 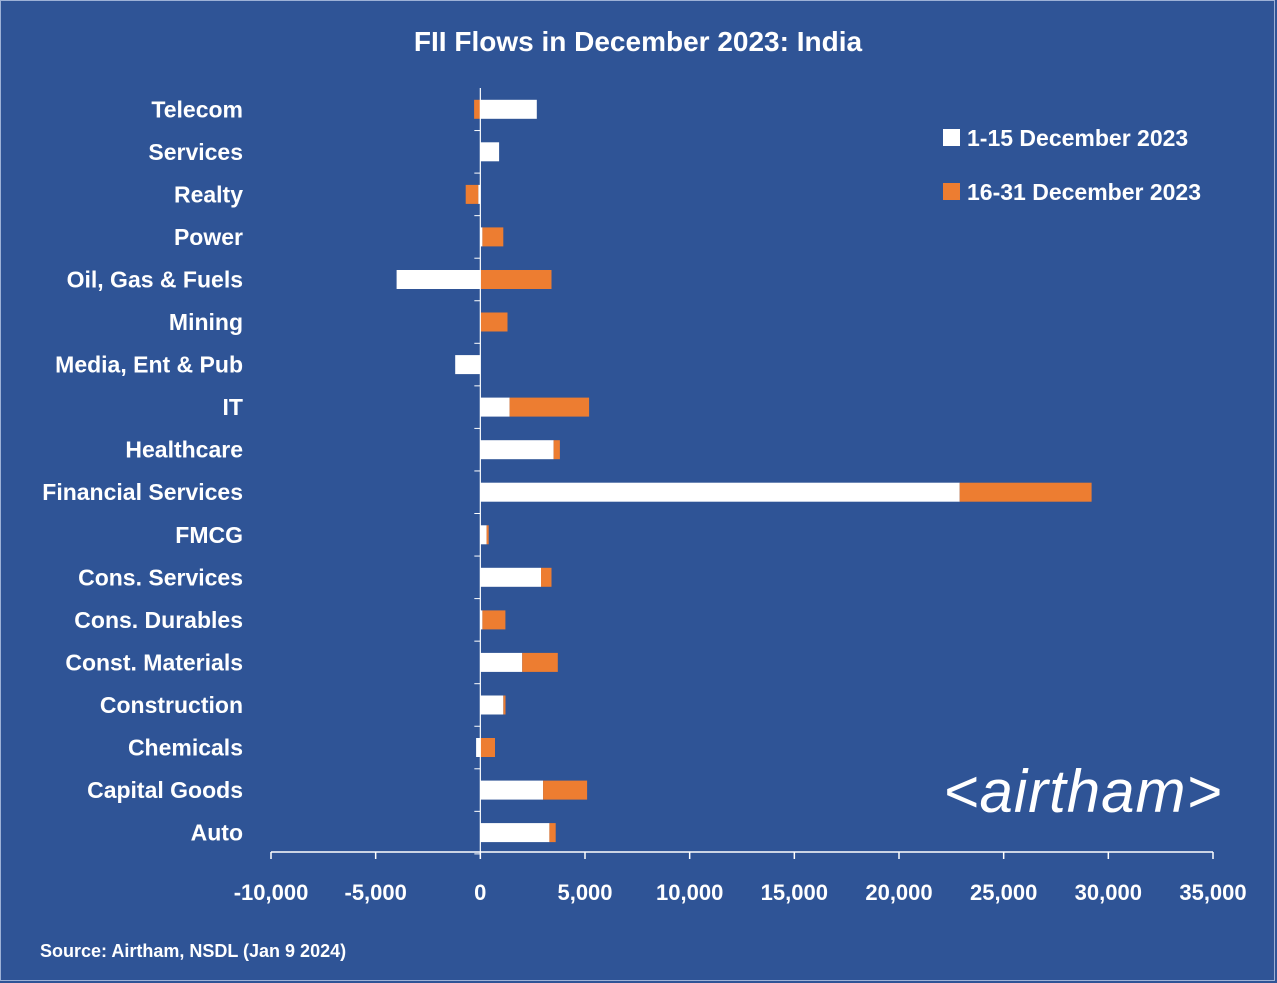 What do you see at coordinates (217, 833) in the screenshot?
I see `category-label: Auto` at bounding box center [217, 833].